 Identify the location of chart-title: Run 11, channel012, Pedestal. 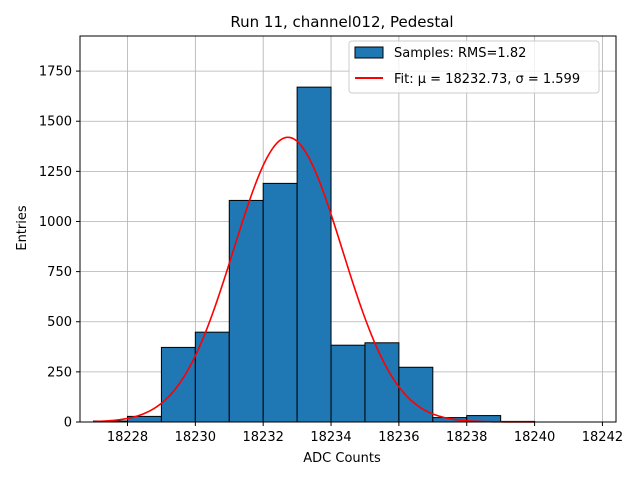
(341, 22).